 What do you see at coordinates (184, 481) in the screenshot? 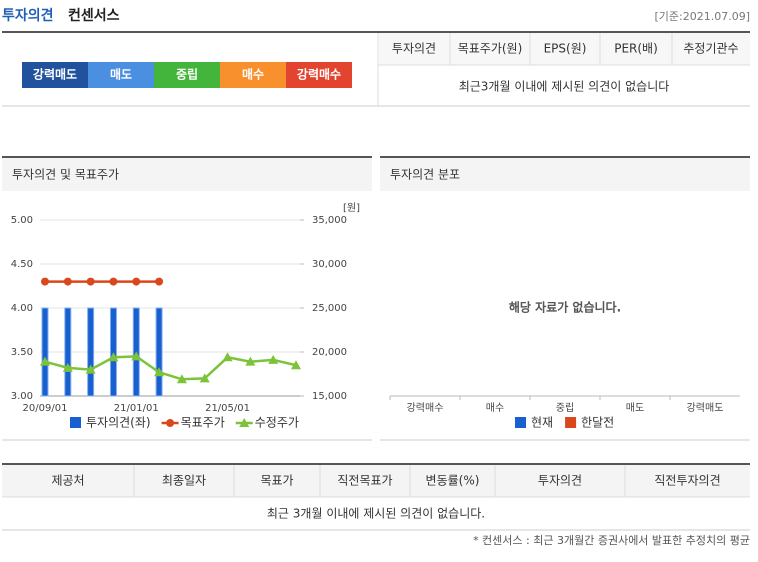
I see `column-header: 최종일자` at bounding box center [184, 481].